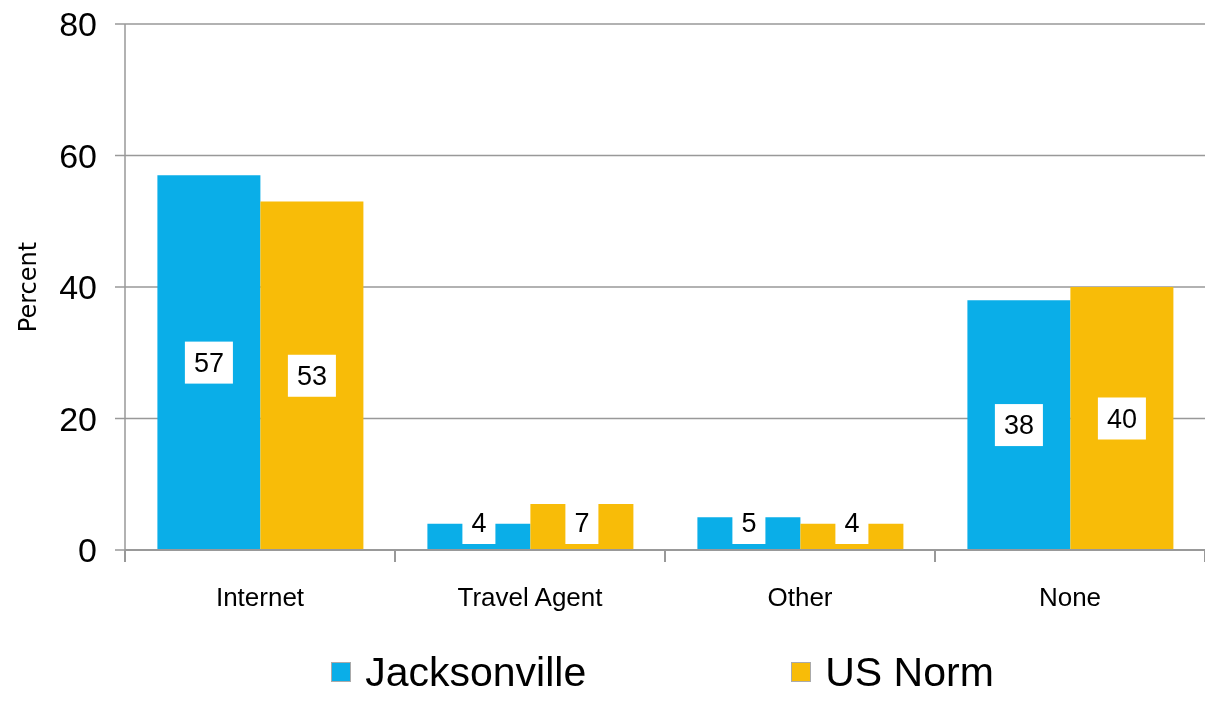 The width and height of the screenshot is (1205, 702). Describe the element at coordinates (749, 523) in the screenshot. I see `data-label: 5` at that location.